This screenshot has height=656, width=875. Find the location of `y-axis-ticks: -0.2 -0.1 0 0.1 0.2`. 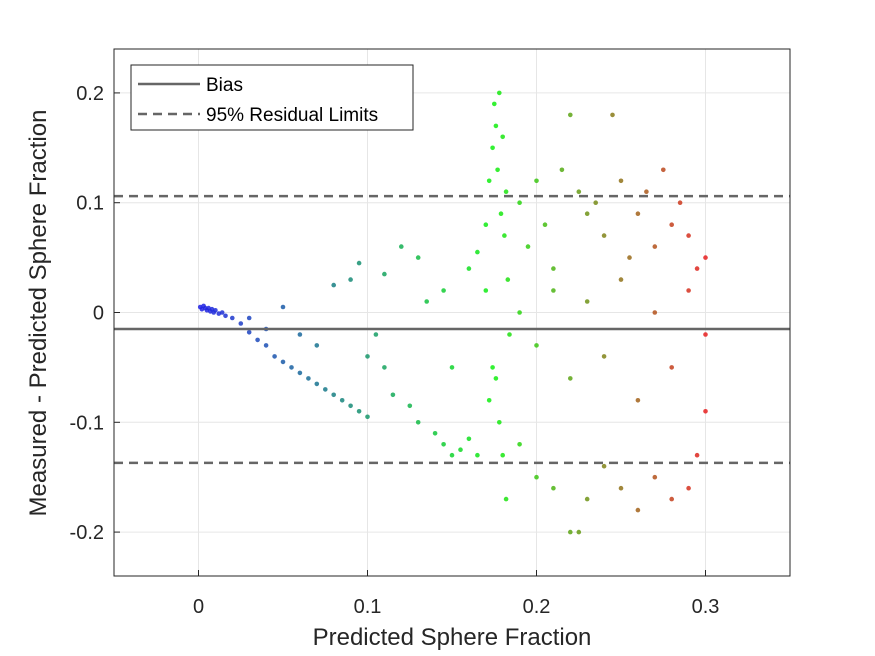

y-axis-ticks: -0.2 -0.1 0 0.1 0.2 is located at coordinates (95, 313).